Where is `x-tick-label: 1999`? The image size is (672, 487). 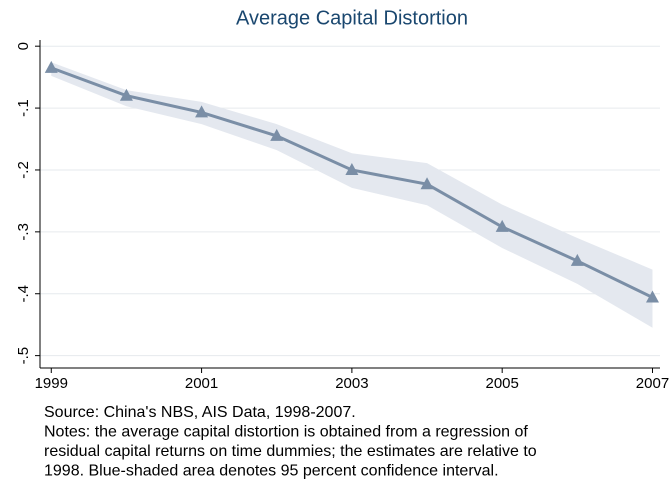
x-tick-label: 1999 is located at coordinates (51, 383).